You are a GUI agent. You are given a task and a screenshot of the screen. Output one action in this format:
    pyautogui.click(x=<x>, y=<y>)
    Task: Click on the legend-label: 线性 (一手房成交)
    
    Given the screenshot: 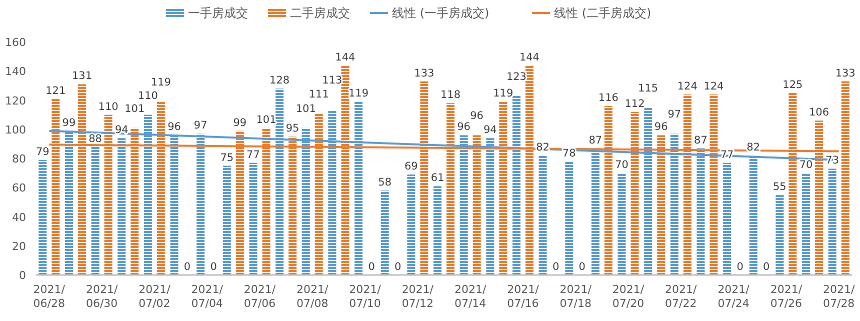 What is the action you would take?
    pyautogui.click(x=441, y=13)
    